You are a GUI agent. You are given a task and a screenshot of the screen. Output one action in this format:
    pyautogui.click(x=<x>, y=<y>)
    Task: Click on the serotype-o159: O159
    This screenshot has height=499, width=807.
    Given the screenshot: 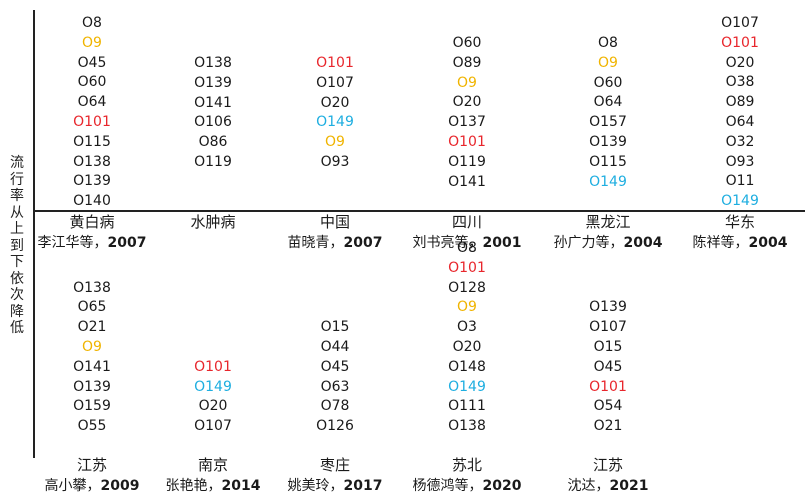 What is the action you would take?
    pyautogui.click(x=92, y=406)
    